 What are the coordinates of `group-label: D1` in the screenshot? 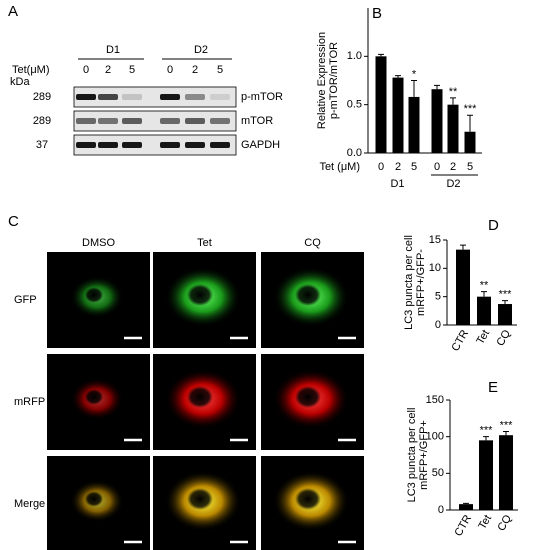 It's located at (397, 184).